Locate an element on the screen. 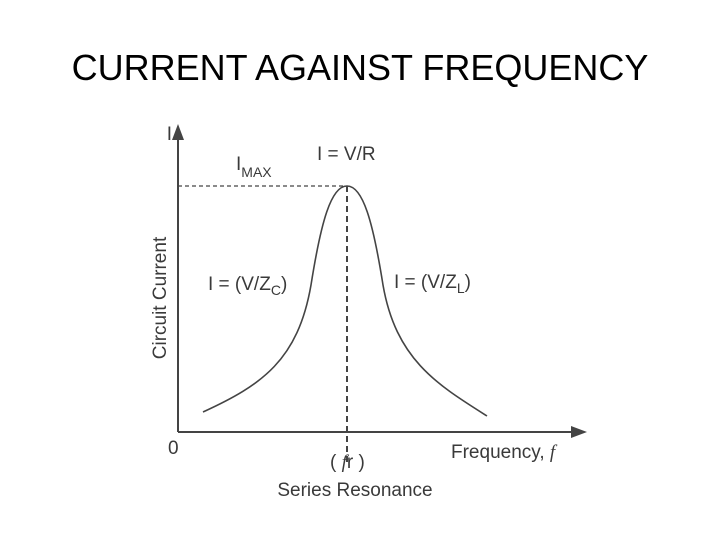 This screenshot has height=540, width=720. y-axis-symbol: I is located at coordinates (169, 134).